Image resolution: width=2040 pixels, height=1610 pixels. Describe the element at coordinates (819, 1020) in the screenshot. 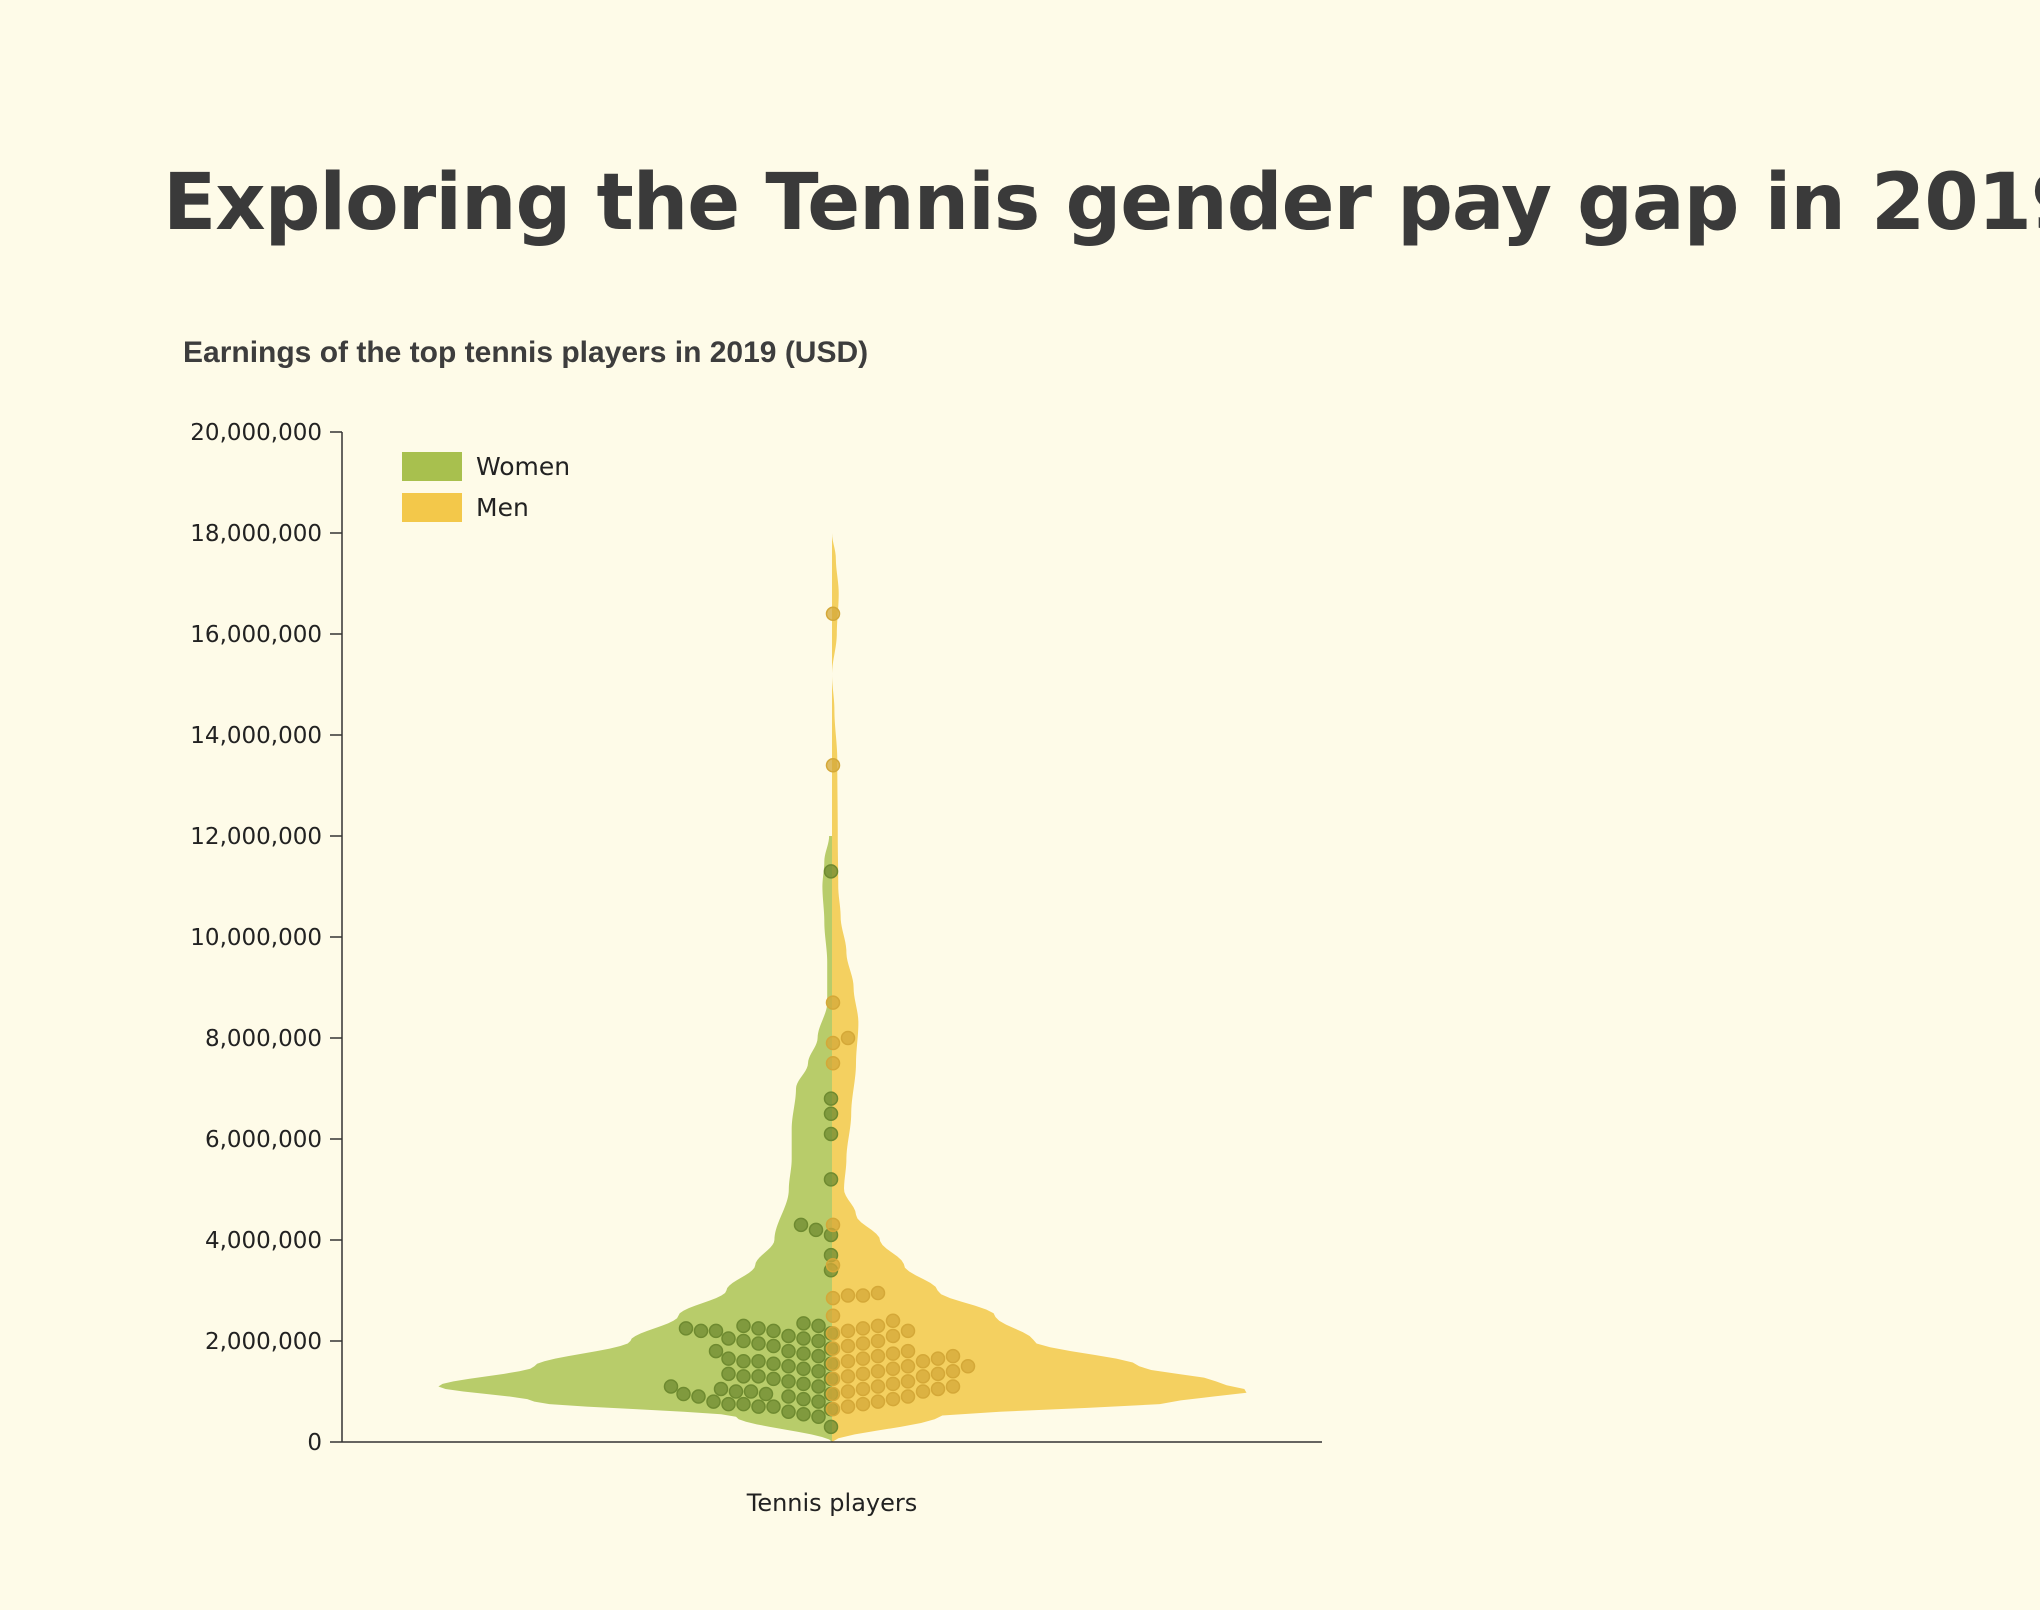

I see `data-points` at that location.